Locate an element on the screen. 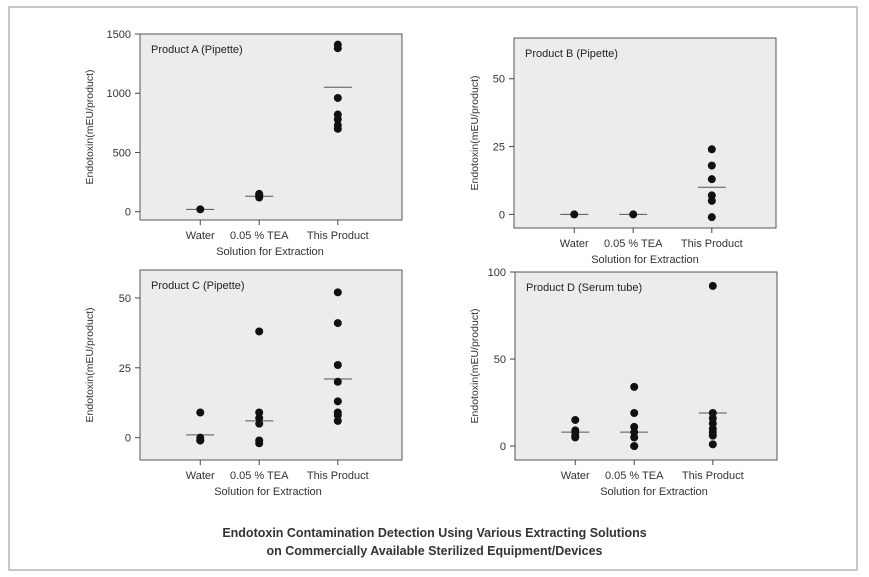 The width and height of the screenshot is (869, 577). y-tick-label: 1000 is located at coordinates (119, 94).